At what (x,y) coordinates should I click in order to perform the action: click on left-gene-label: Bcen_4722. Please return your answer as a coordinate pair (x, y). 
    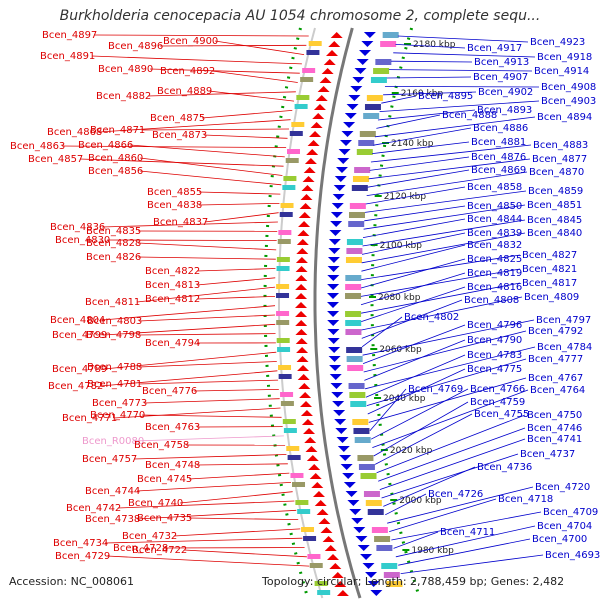
    Looking at the image, I should click on (159, 550).